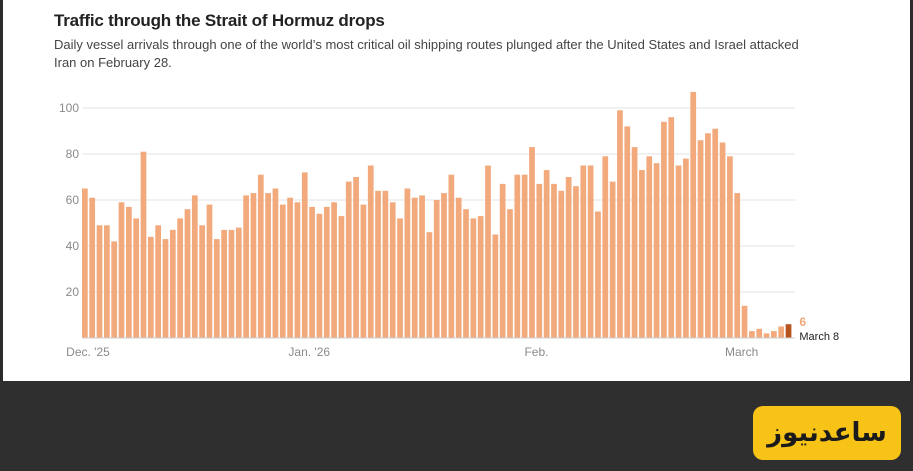  Describe the element at coordinates (802, 322) in the screenshot. I see `annotation-value: 6` at that location.